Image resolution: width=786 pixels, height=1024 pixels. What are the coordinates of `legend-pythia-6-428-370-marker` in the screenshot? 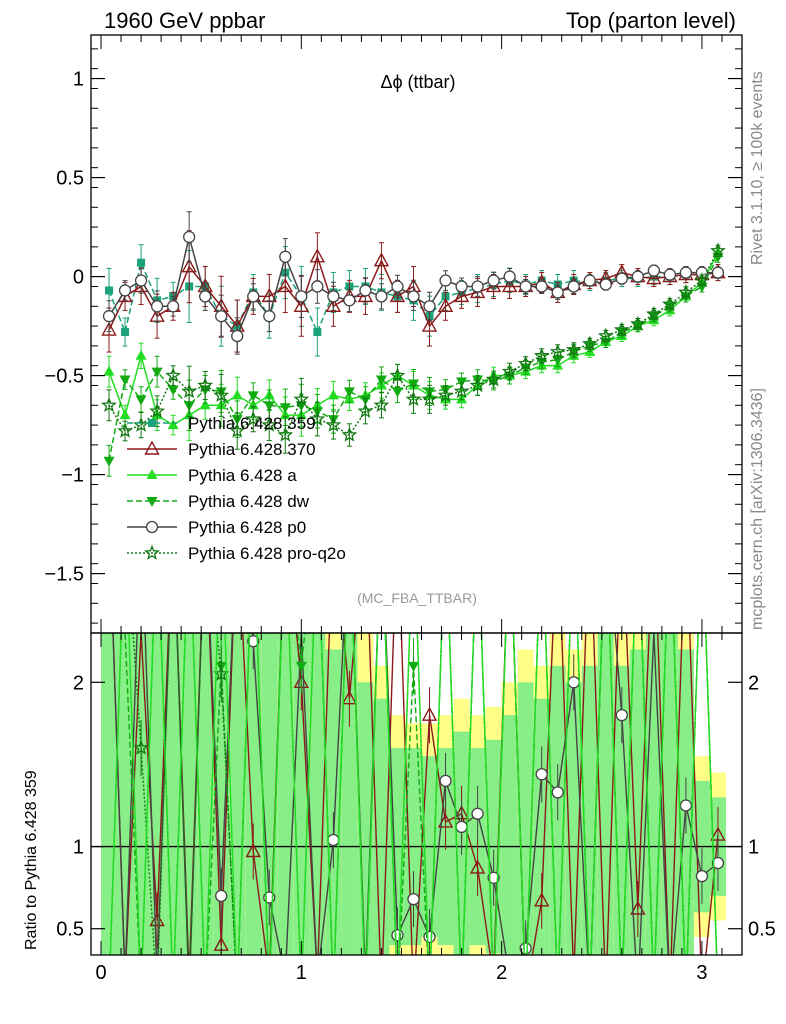 It's located at (152, 447).